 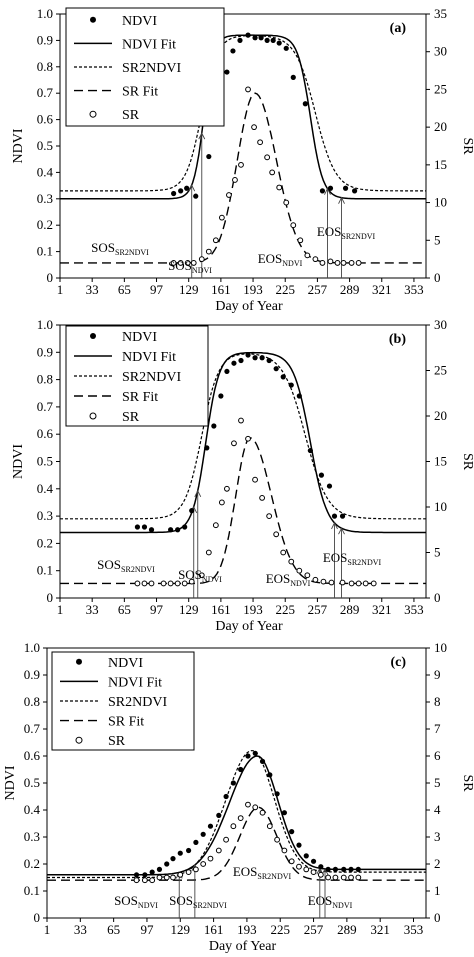 I want to click on y-tick-label: 0.5, so click(x=32, y=782).